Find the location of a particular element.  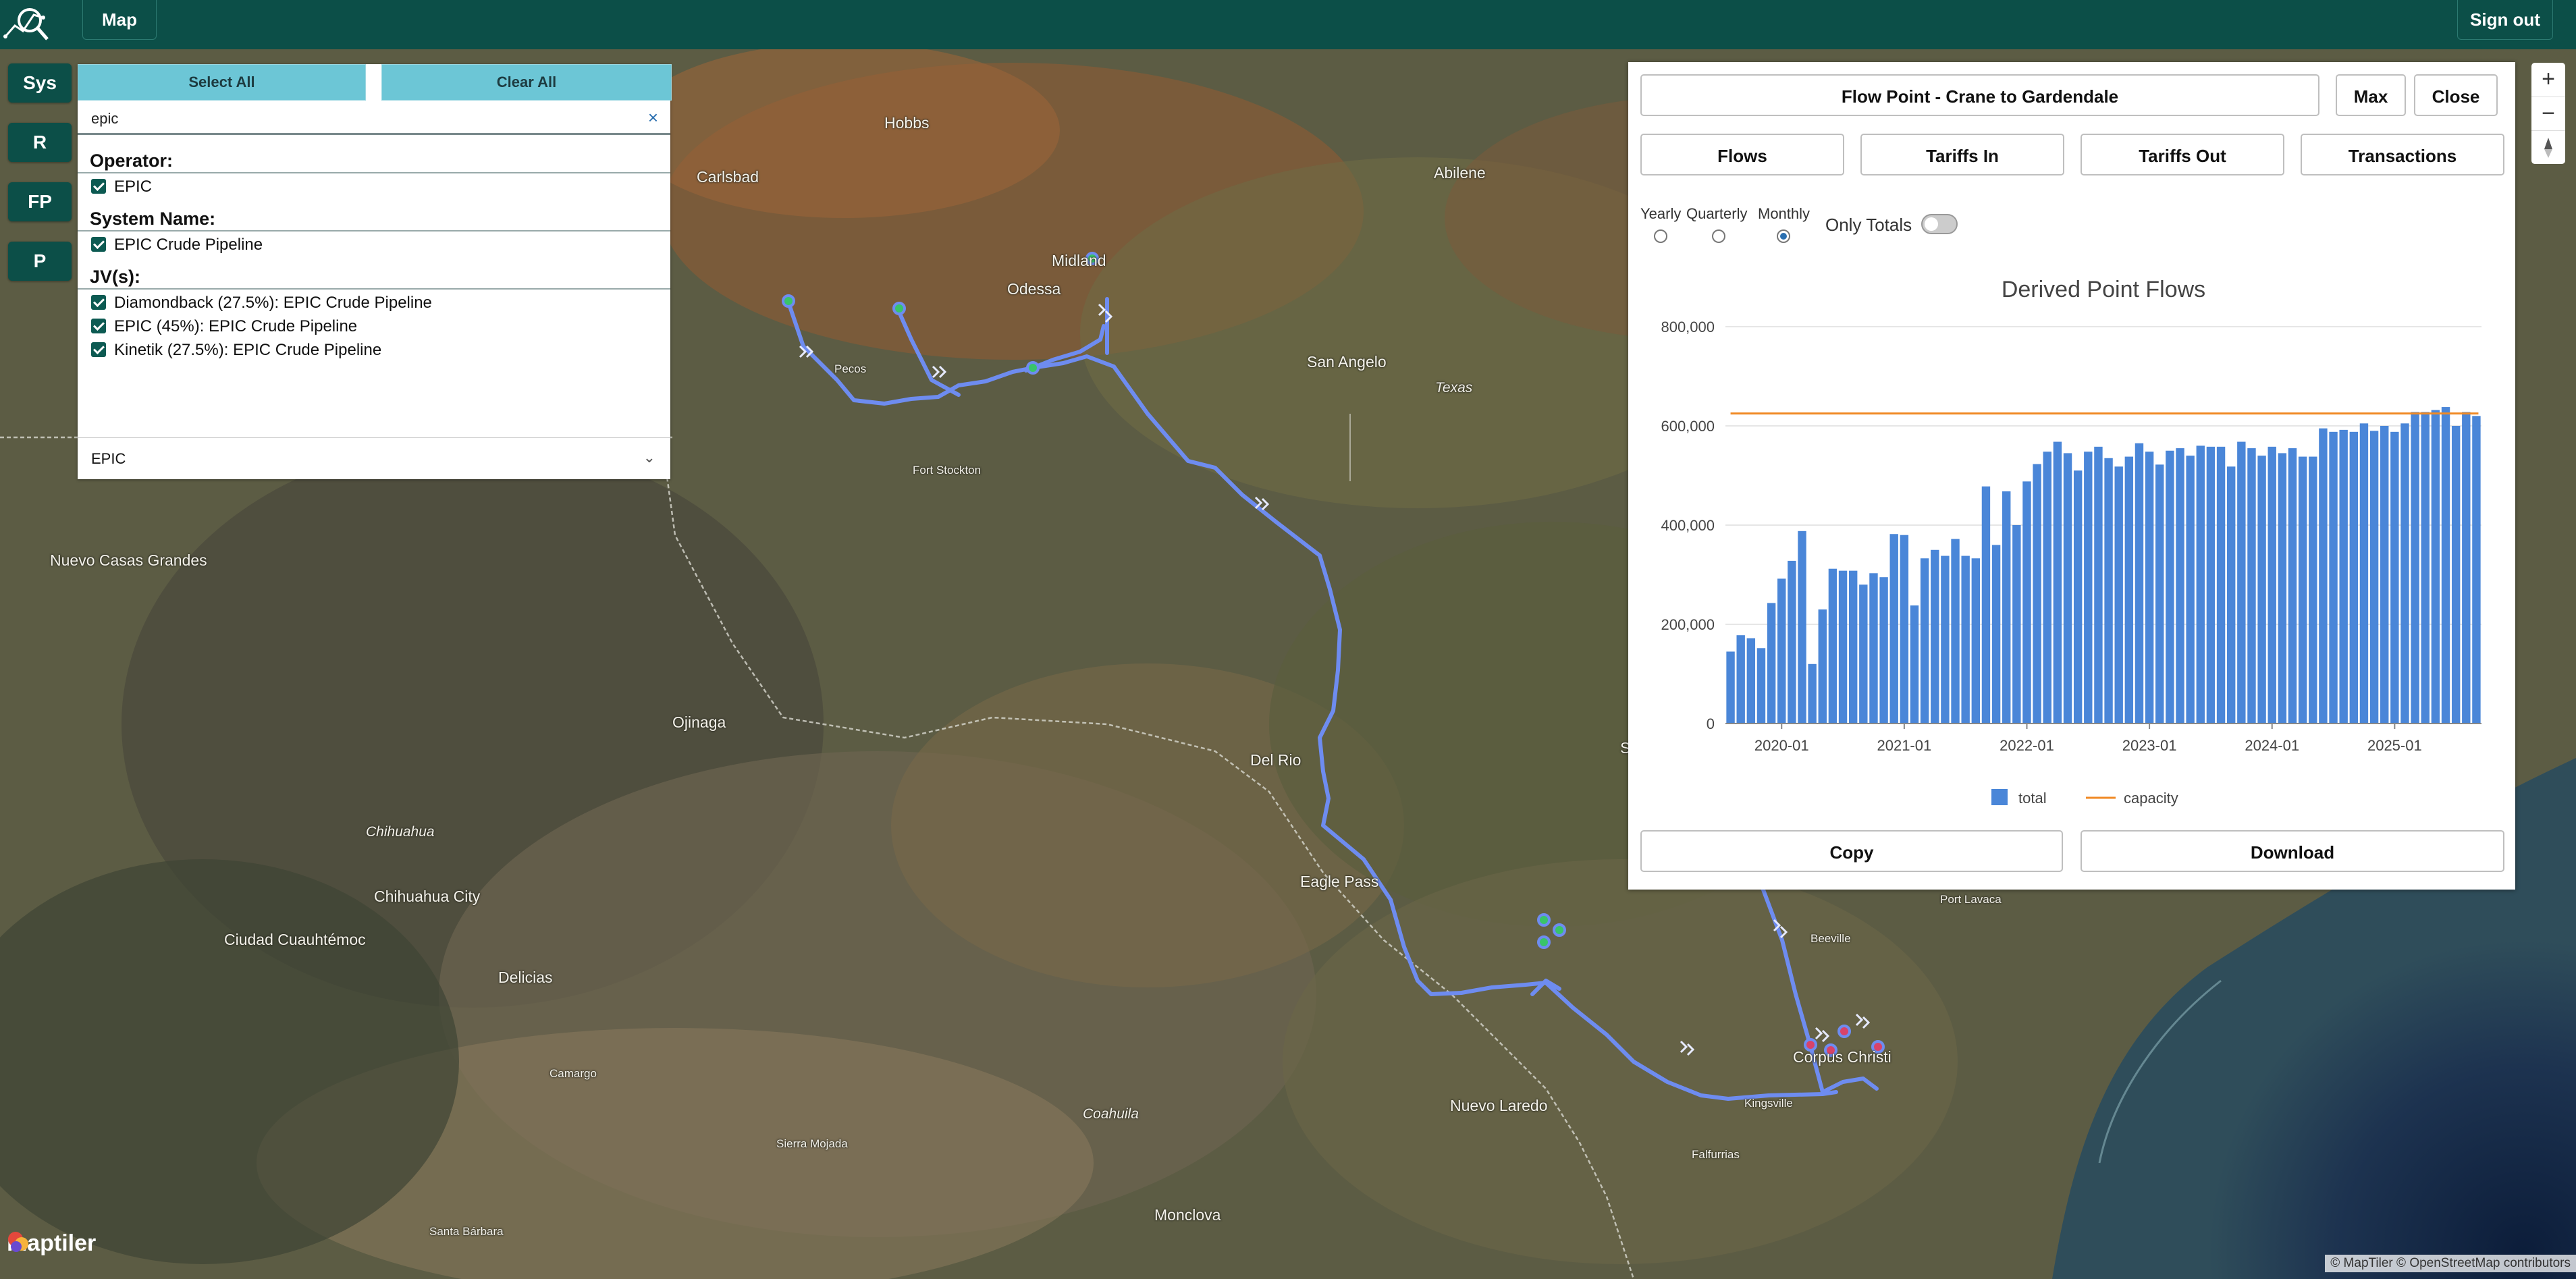

jv-item-diamondback: Diamondback (27.5%): EPIC Crude Pipeline is located at coordinates (261, 303).